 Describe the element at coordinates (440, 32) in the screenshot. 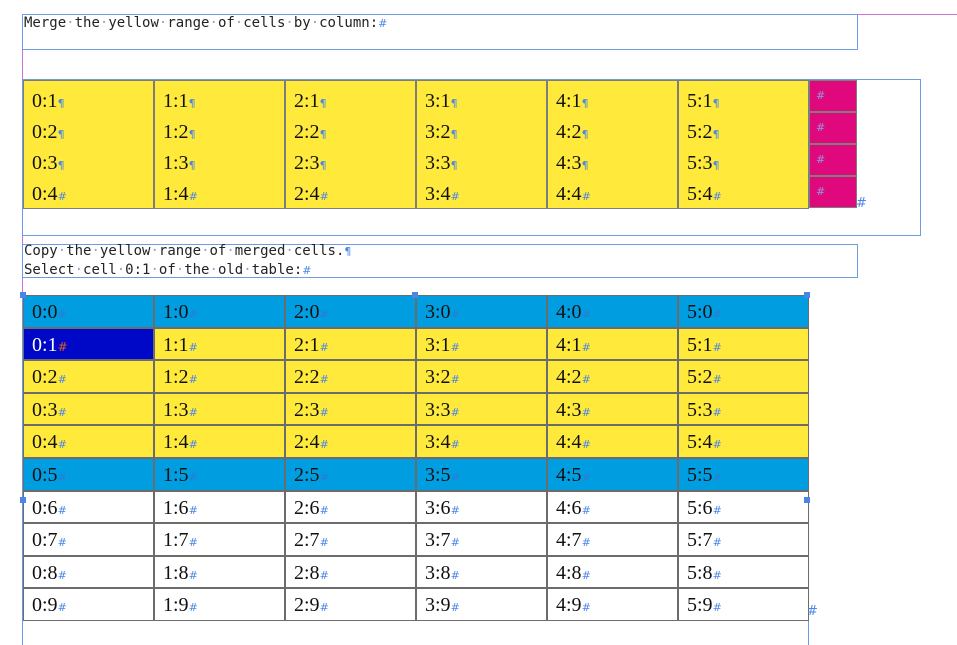

I see `text-frame-caption1` at that location.